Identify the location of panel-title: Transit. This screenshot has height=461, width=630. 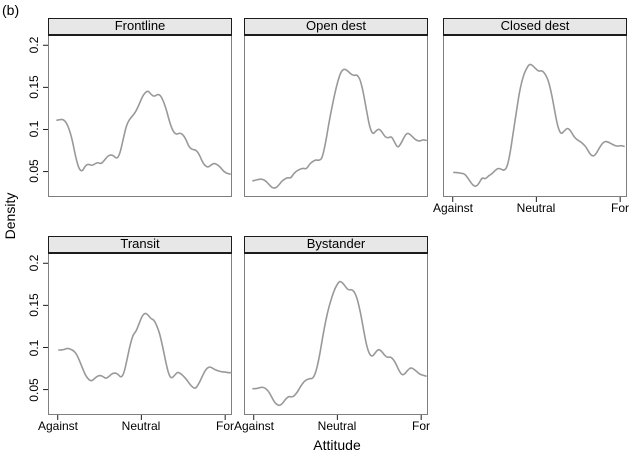
(140, 243).